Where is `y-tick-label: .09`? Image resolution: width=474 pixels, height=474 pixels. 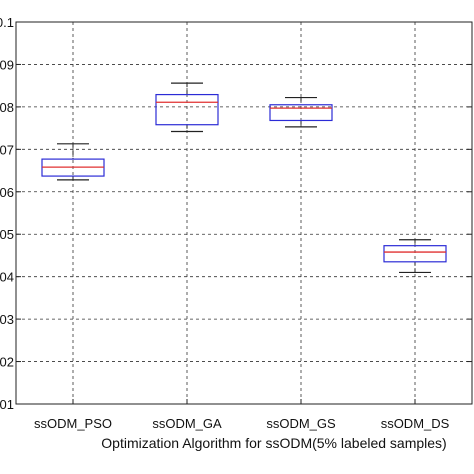 y-tick-label: .09 is located at coordinates (7, 64).